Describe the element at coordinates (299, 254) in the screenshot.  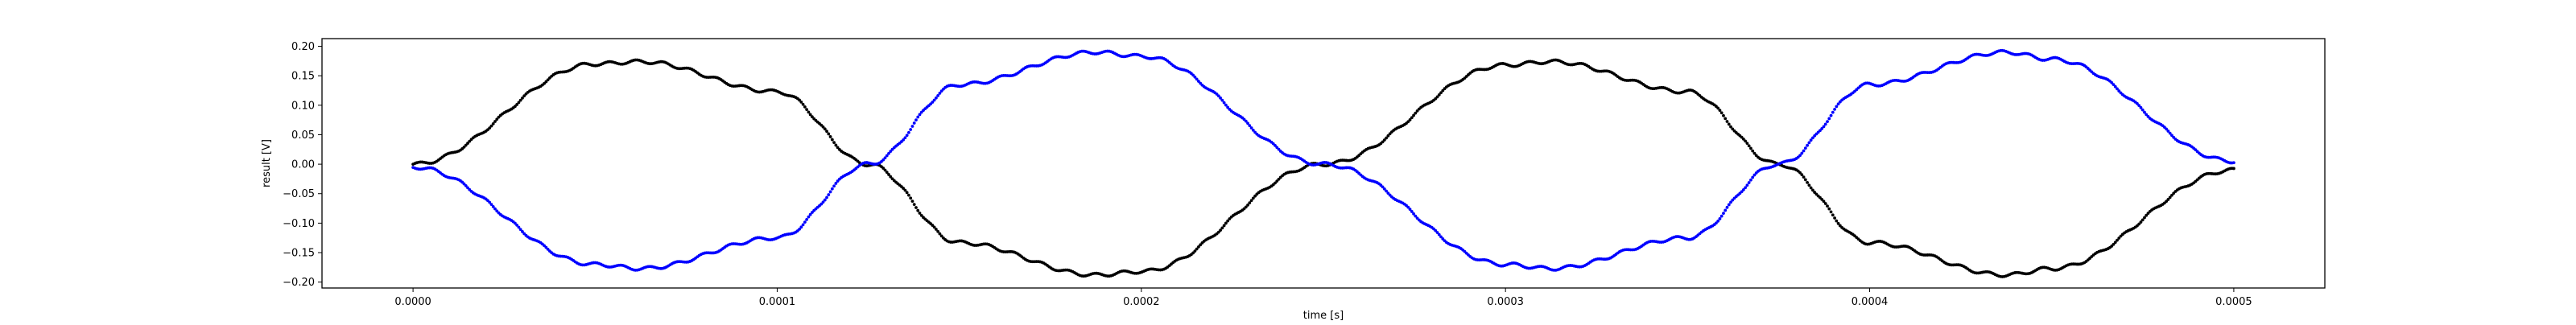
I see `y-tick-label: −0.15` at that location.